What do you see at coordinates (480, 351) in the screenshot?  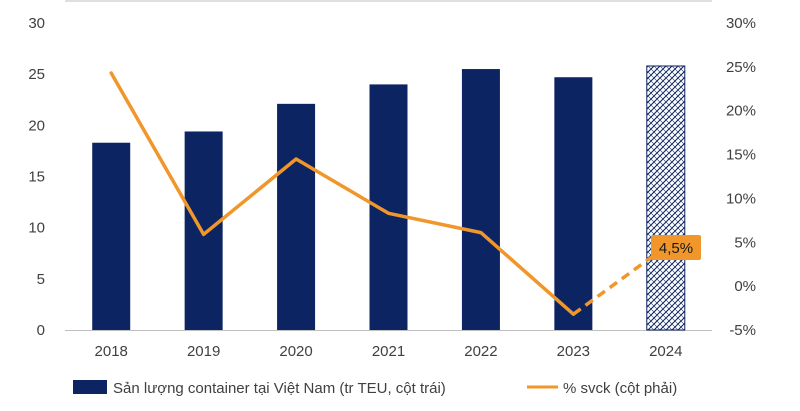 I see `x-tick-label: 2022` at bounding box center [480, 351].